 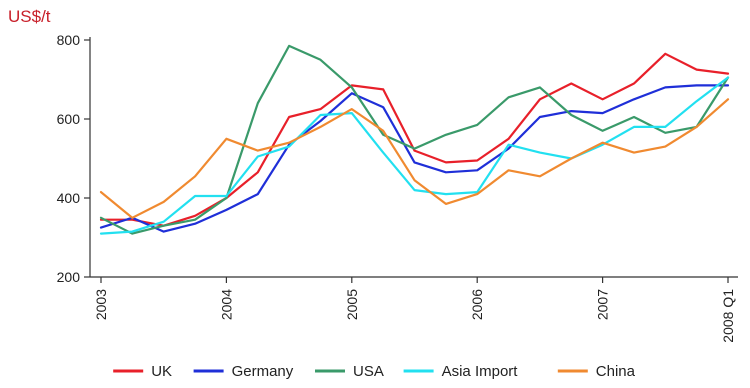 What do you see at coordinates (603, 304) in the screenshot?
I see `x-tick-label: 2007` at bounding box center [603, 304].